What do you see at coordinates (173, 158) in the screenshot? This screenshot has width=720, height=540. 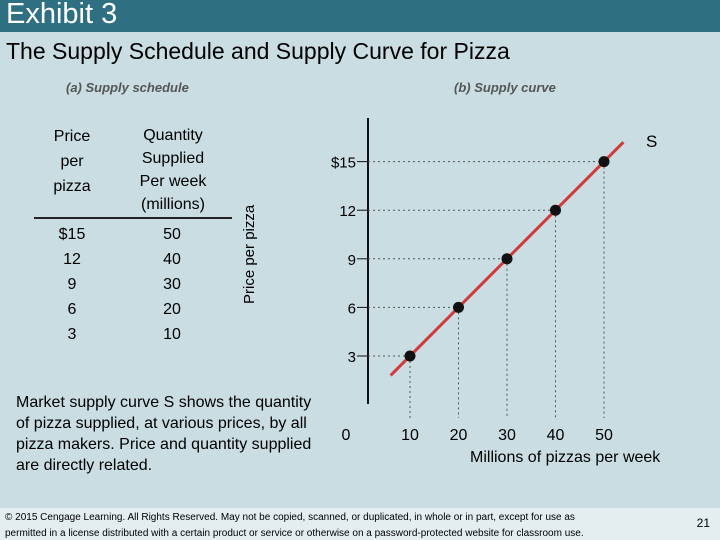 I see `quantity-header-line: Supplied` at bounding box center [173, 158].